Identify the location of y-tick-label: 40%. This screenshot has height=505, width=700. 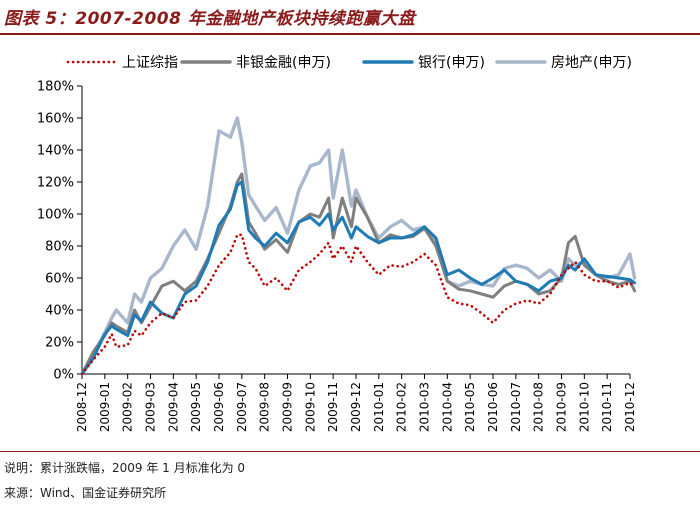
(59, 311).